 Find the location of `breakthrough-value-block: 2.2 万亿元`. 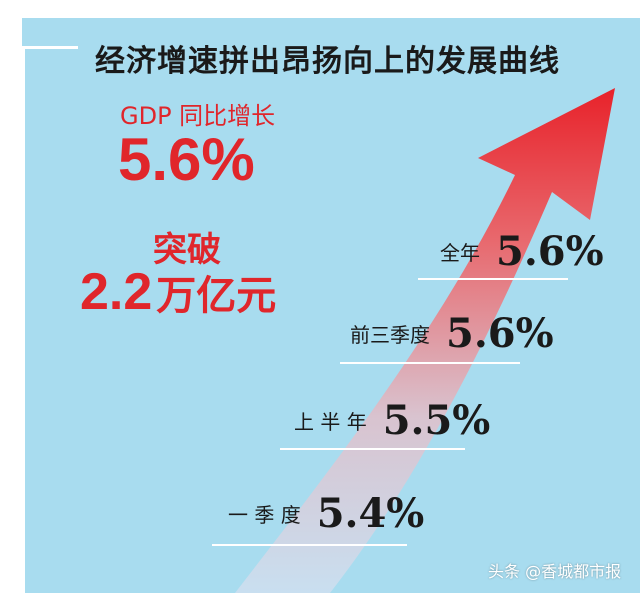

breakthrough-value-block: 2.2 万亿元 is located at coordinates (178, 292).